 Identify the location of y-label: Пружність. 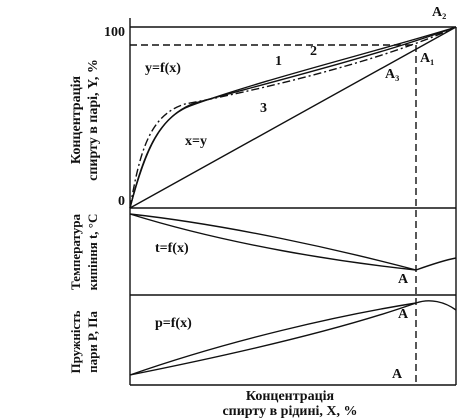
(75, 341).